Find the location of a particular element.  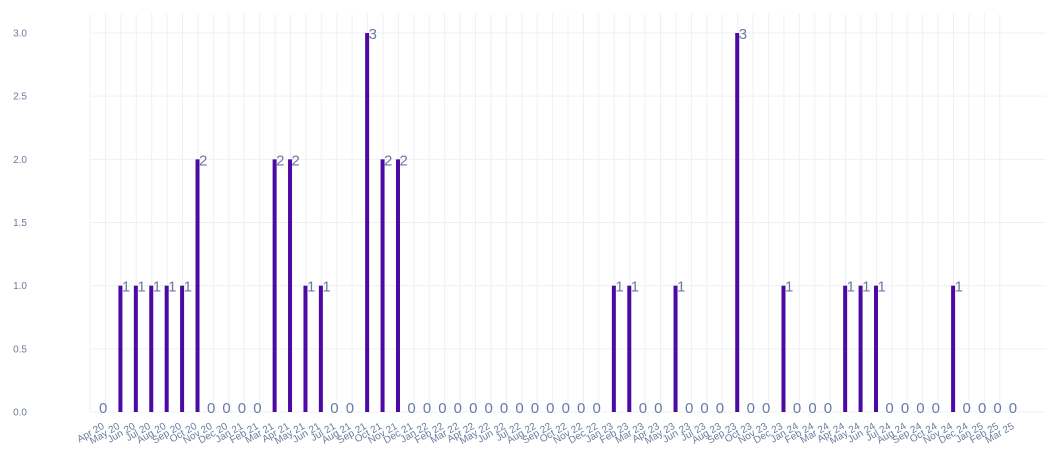

y-tick-label: 0.5 is located at coordinates (20, 349).